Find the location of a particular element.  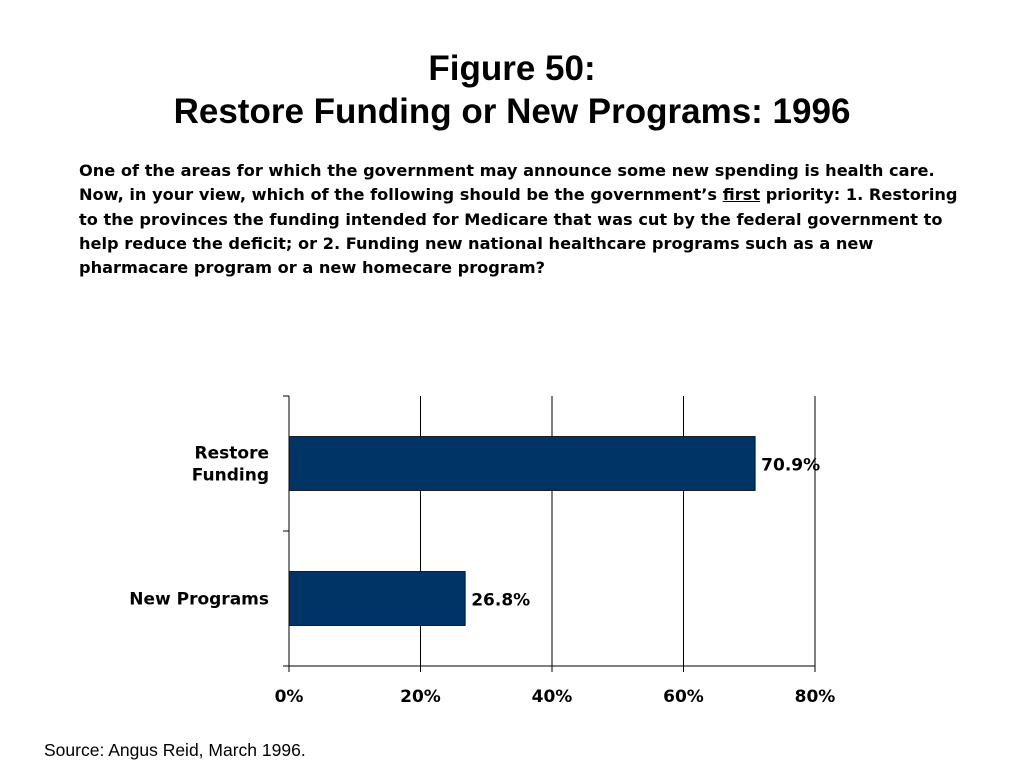

category-label: Restore Funding is located at coordinates (230, 465).